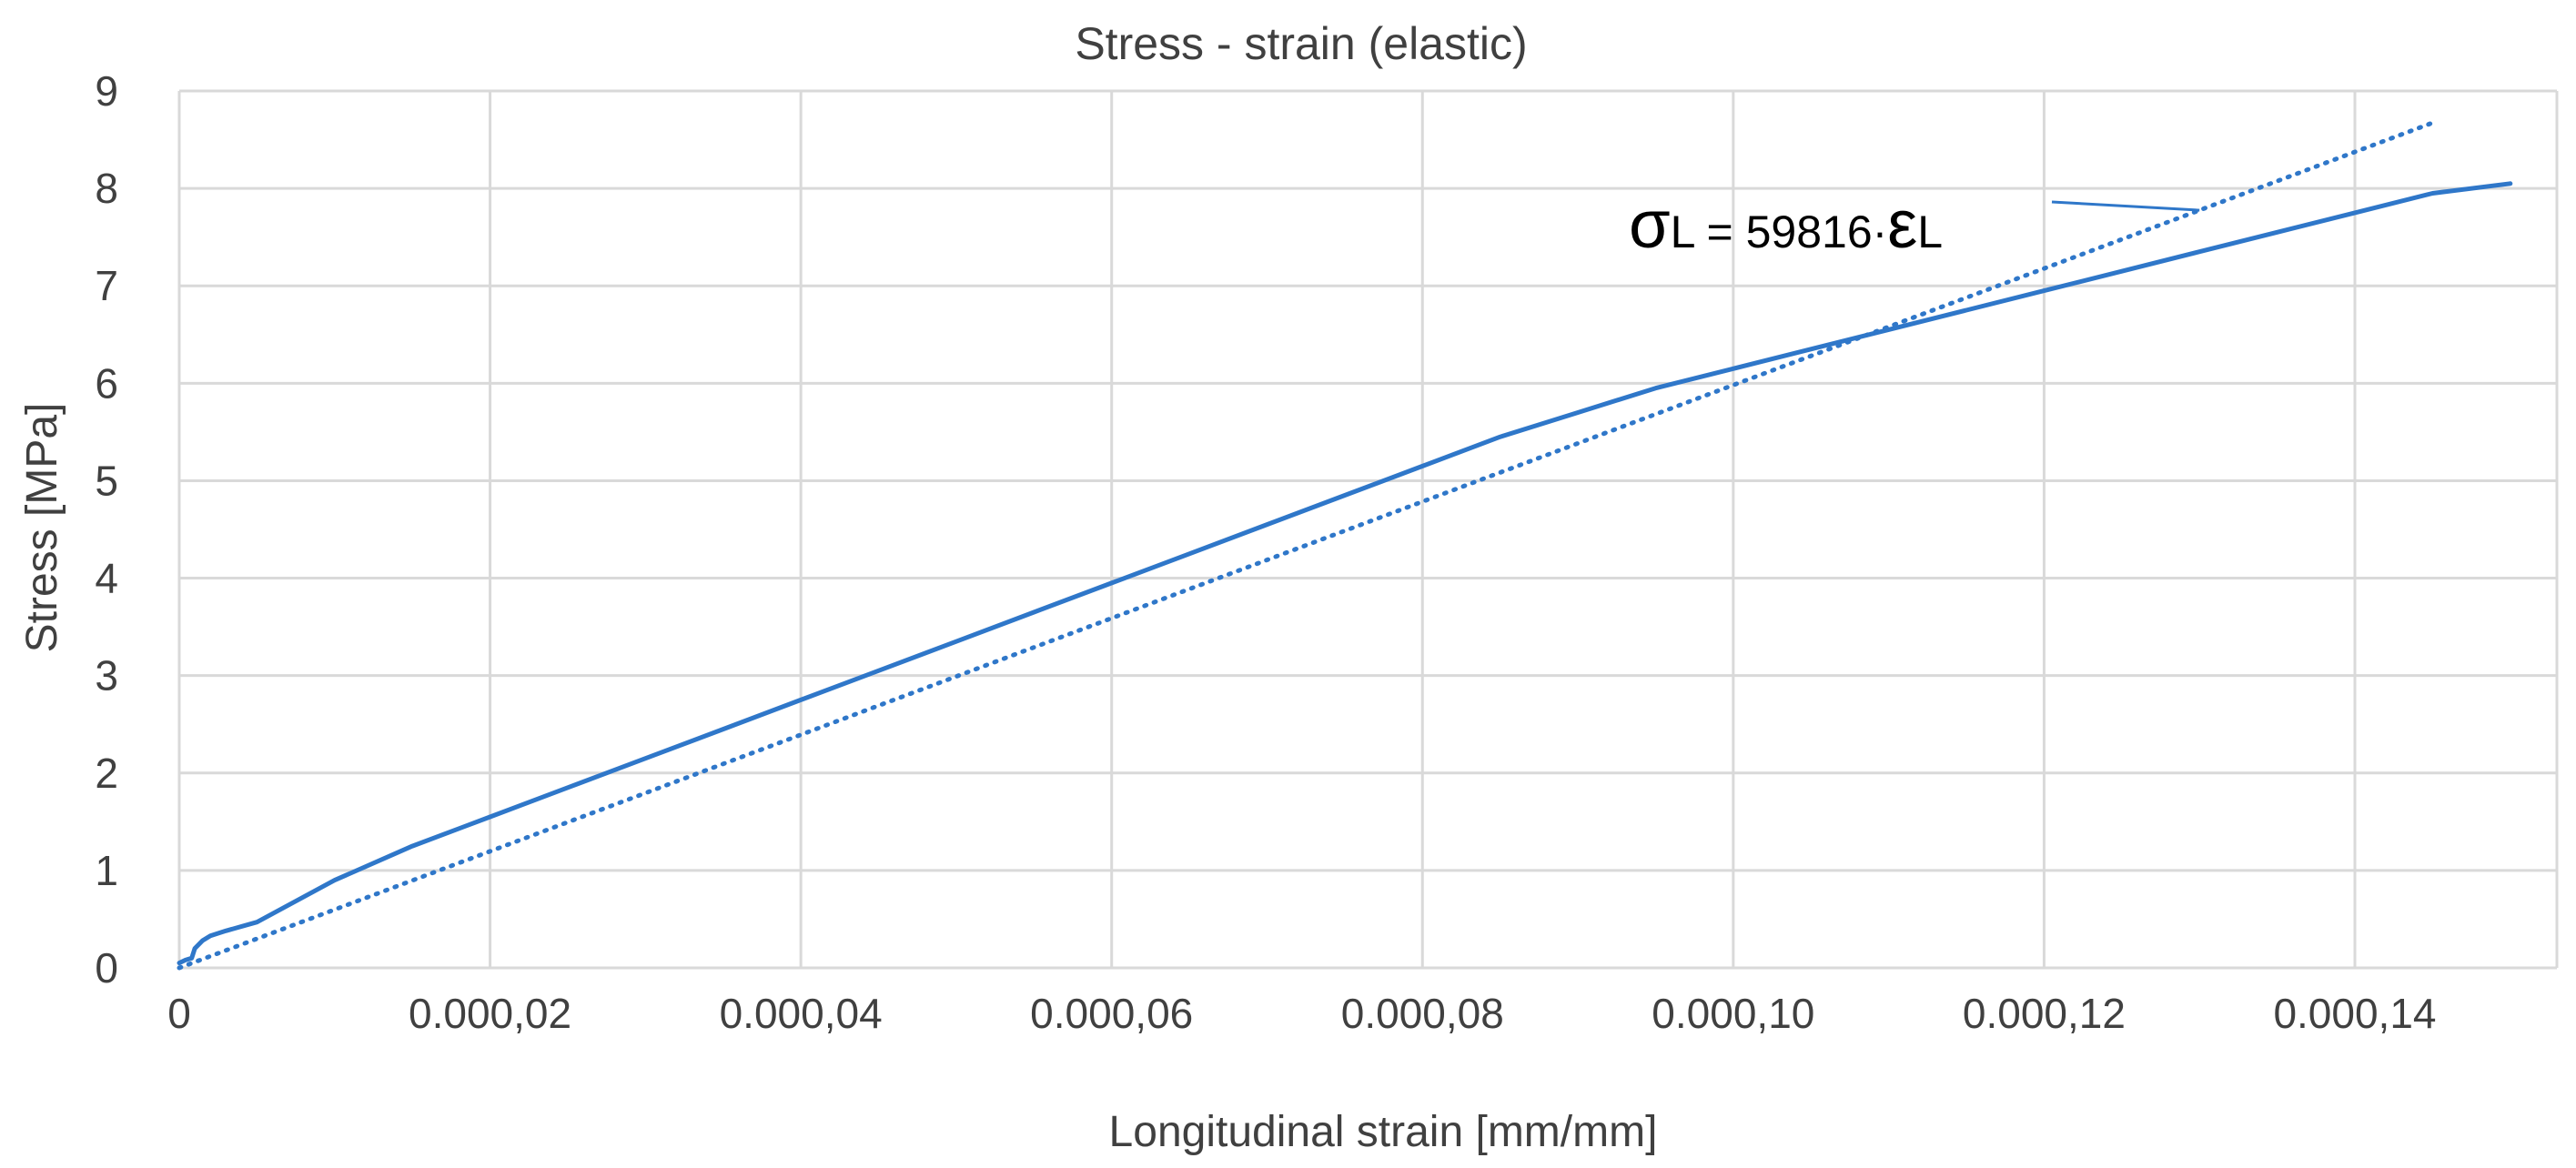 Image resolution: width=2576 pixels, height=1168 pixels. What do you see at coordinates (106, 383) in the screenshot?
I see `y-tick-label: 6` at bounding box center [106, 383].